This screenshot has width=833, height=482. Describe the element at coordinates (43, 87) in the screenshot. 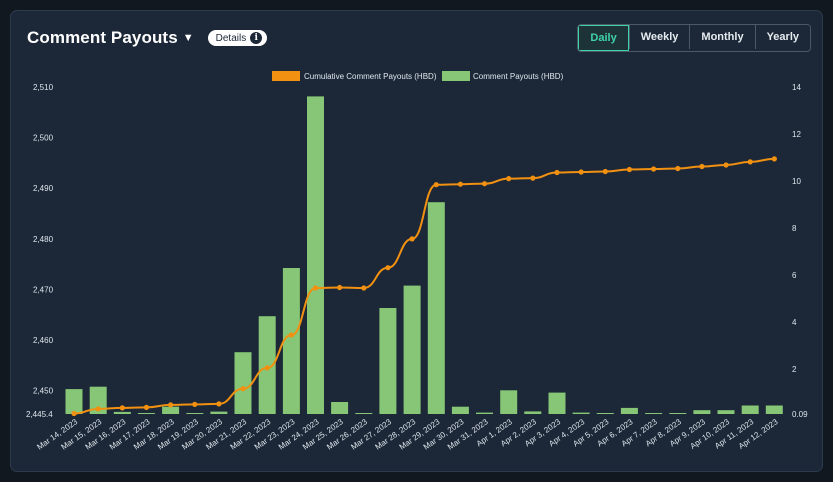

I see `left-axis-tick: 2,510` at that location.